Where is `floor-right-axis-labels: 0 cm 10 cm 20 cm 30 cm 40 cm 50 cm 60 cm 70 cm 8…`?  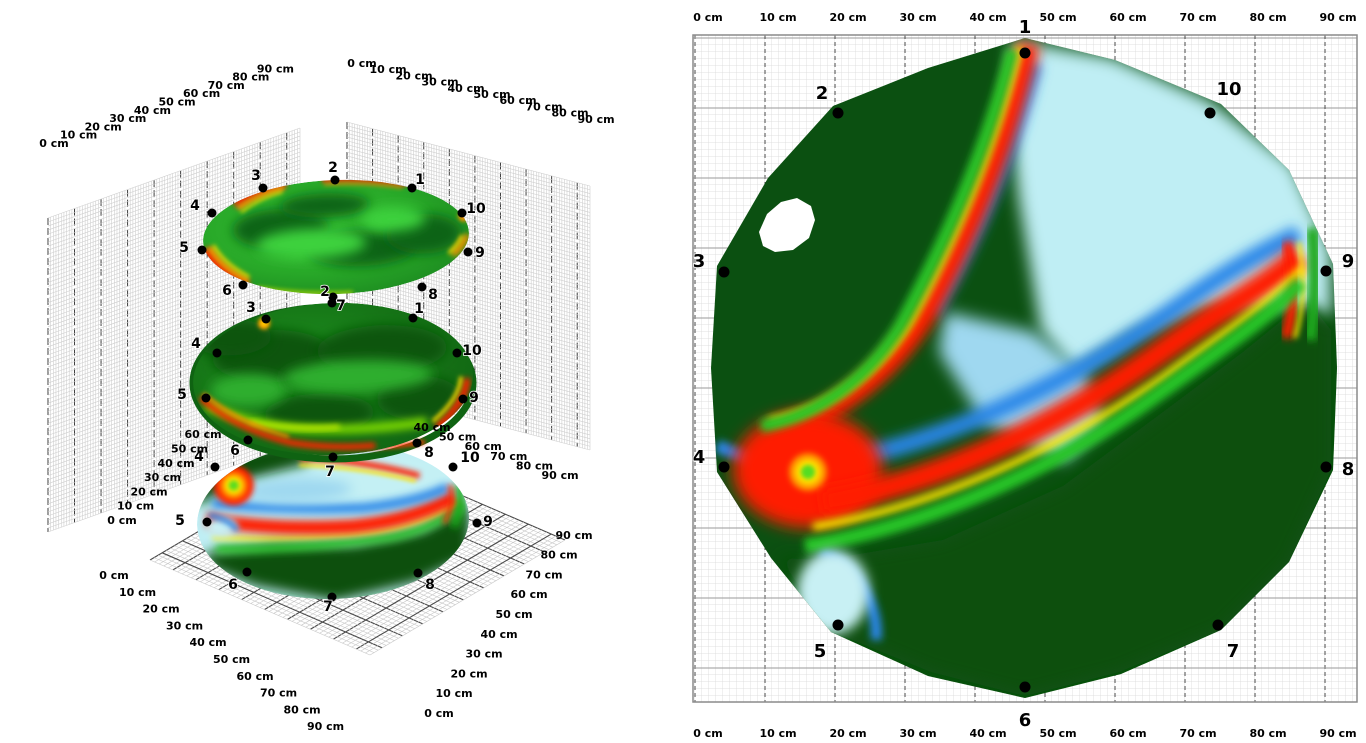
floor-right-axis-labels: 0 cm 10 cm 20 cm 30 cm 40 cm 50 cm 60 cm 70 cm 8… is located at coordinates (508, 624).